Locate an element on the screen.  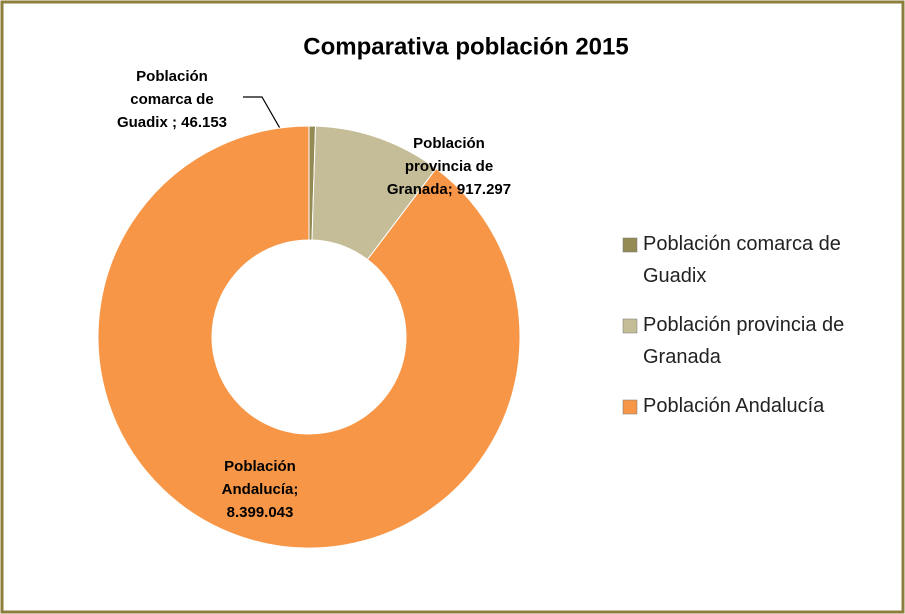
legend-label: Población provincia de Granada is located at coordinates (743, 341).